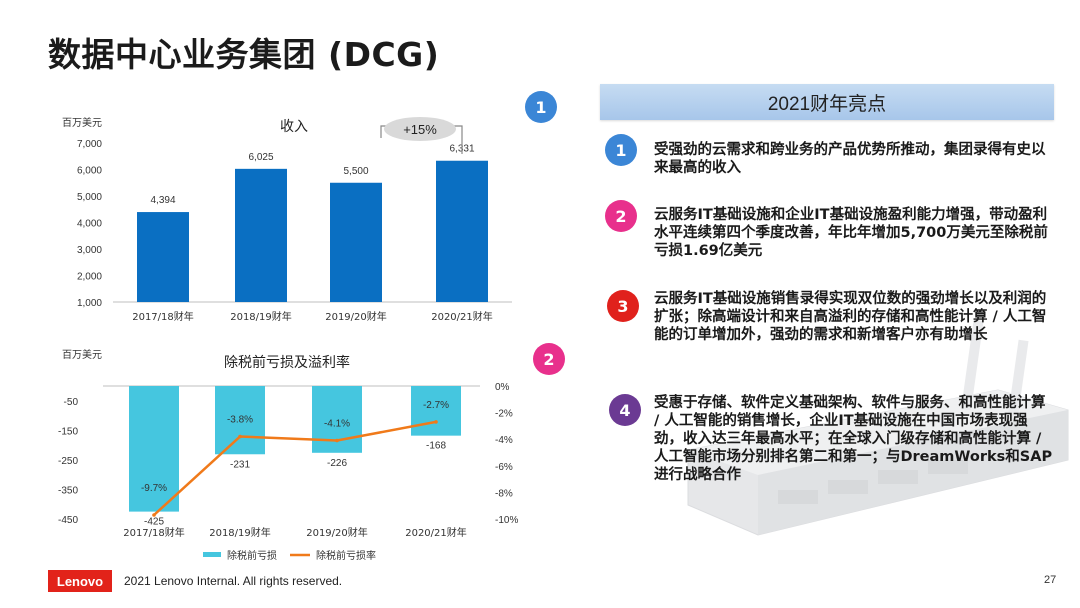 Image resolution: width=1080 pixels, height=608 pixels. Describe the element at coordinates (346, 555) in the screenshot. I see `legend-label-rate: 除税前亏损率` at that location.